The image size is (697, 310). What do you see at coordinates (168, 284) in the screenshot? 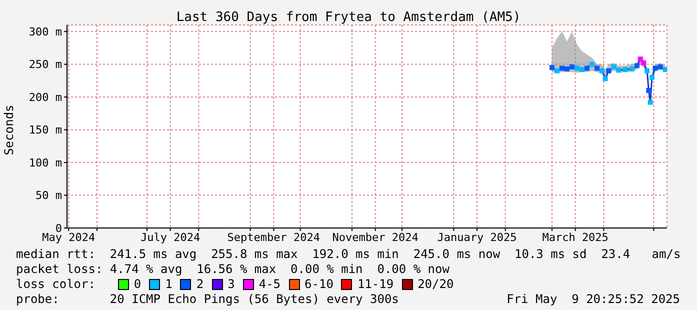
I see `legend-label: 1` at bounding box center [168, 284].